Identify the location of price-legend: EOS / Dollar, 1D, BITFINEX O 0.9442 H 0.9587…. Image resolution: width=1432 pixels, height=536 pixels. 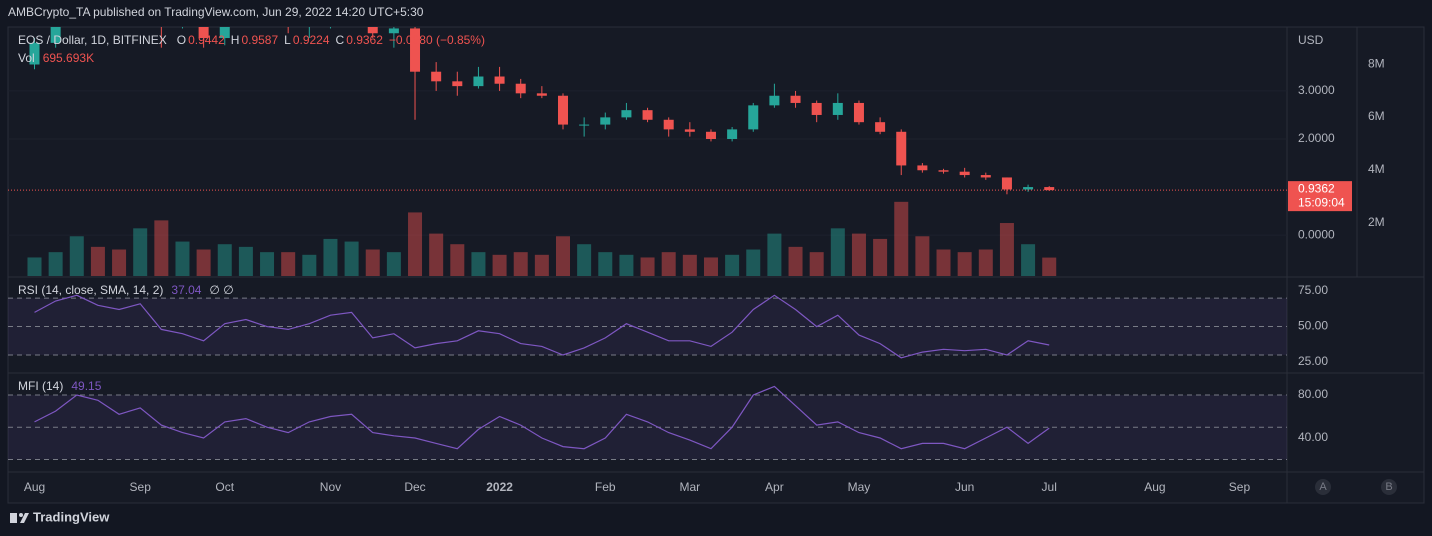
(251, 40).